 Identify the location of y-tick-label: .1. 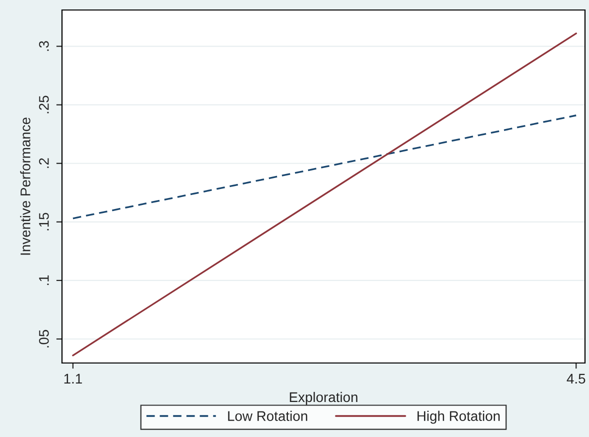
(44, 280).